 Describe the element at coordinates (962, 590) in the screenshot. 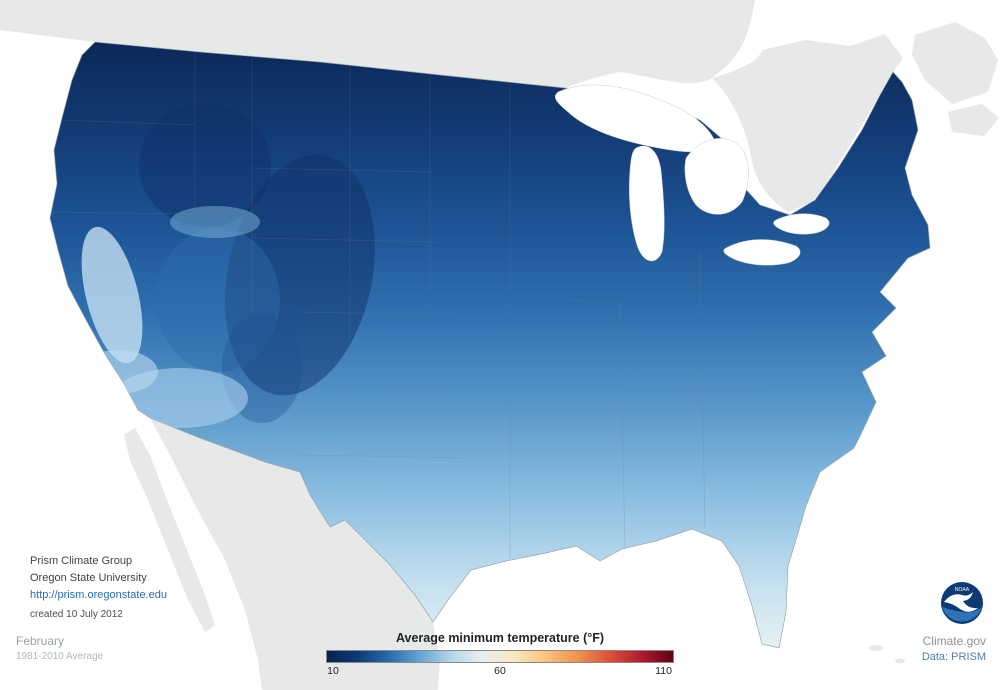

I see `noaa-logo-text: NOAA` at that location.